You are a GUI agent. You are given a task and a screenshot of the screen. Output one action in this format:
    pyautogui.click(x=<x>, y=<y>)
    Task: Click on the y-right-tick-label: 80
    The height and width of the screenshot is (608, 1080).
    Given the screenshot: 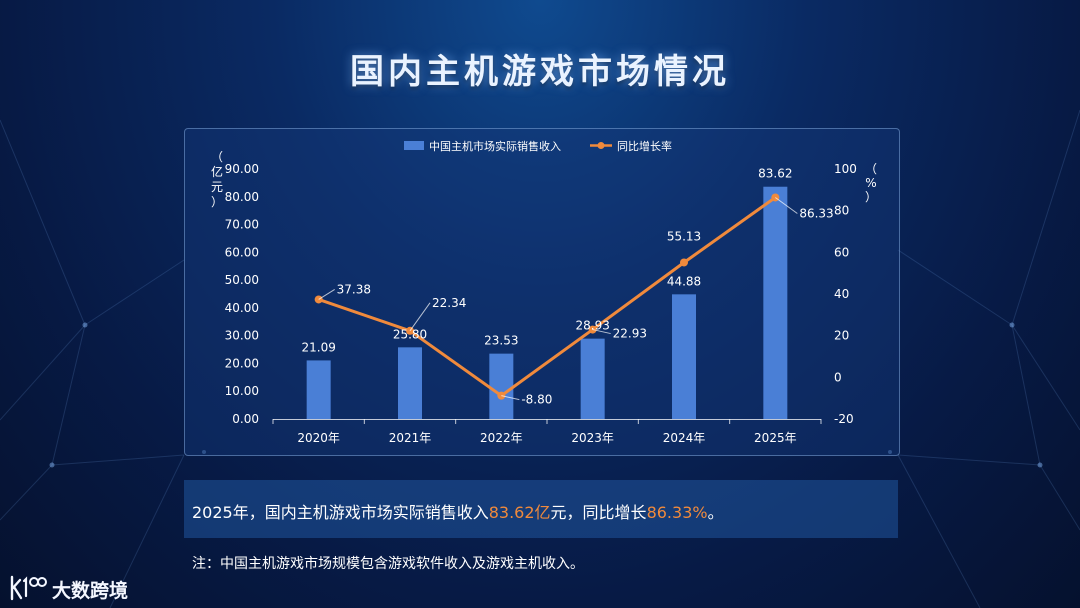 What is the action you would take?
    pyautogui.click(x=841, y=211)
    